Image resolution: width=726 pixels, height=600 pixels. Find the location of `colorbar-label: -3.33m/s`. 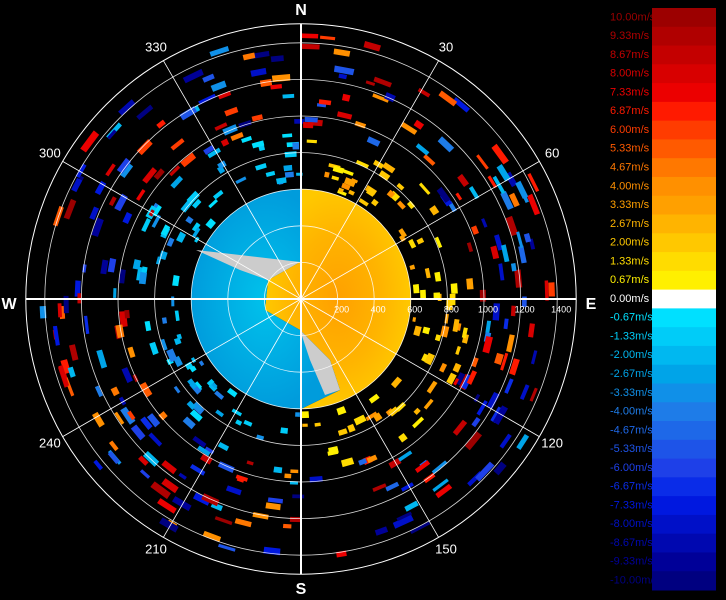

colorbar-label: -3.33m/s is located at coordinates (631, 393).